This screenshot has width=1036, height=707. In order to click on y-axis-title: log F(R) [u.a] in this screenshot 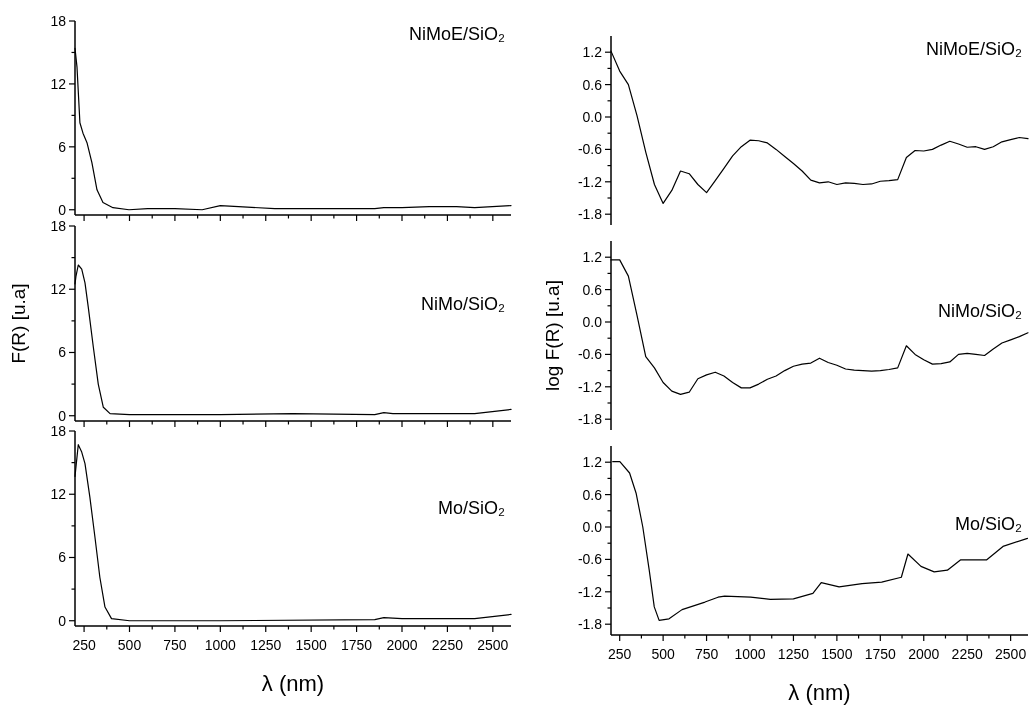, I will do `click(552, 335)`.